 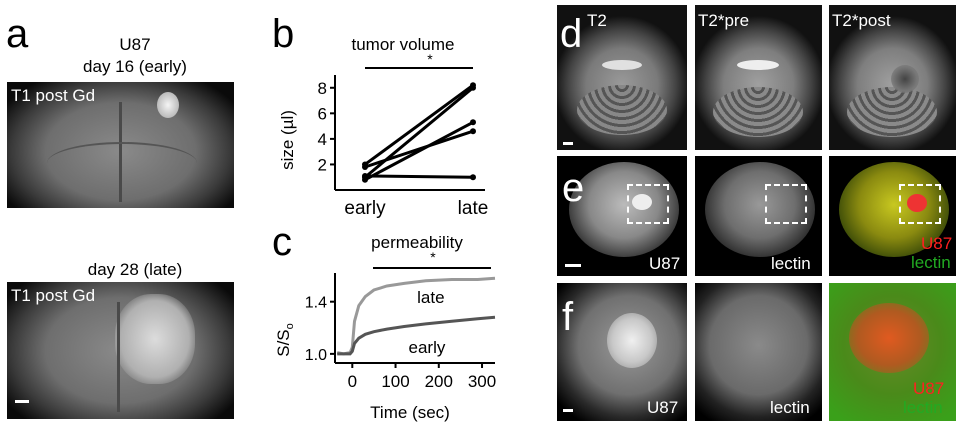 I want to click on panel-f-letter: f, so click(x=568, y=317).